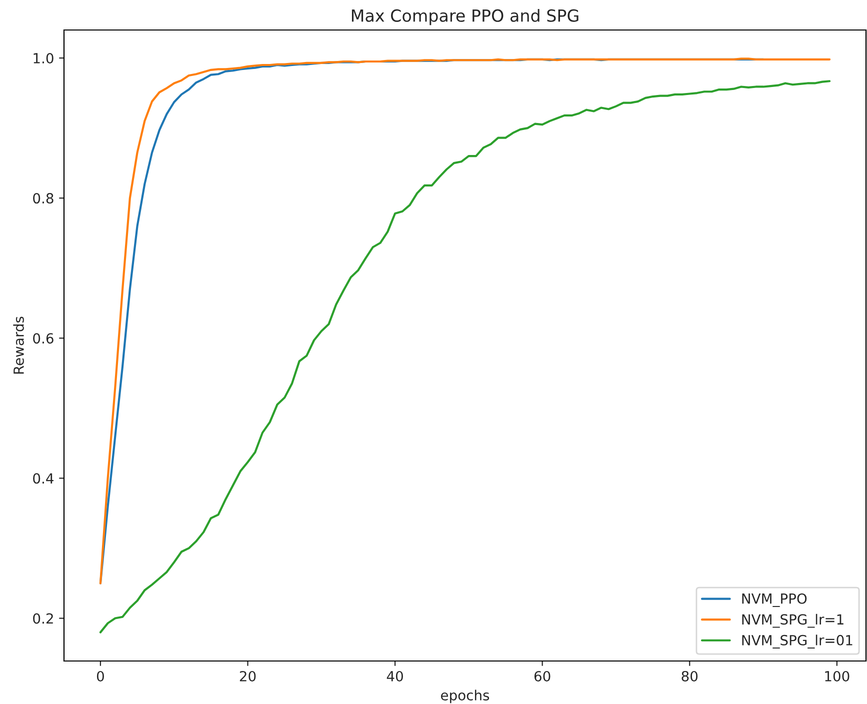  What do you see at coordinates (100, 676) in the screenshot?
I see `x-tick-label: 0` at bounding box center [100, 676].